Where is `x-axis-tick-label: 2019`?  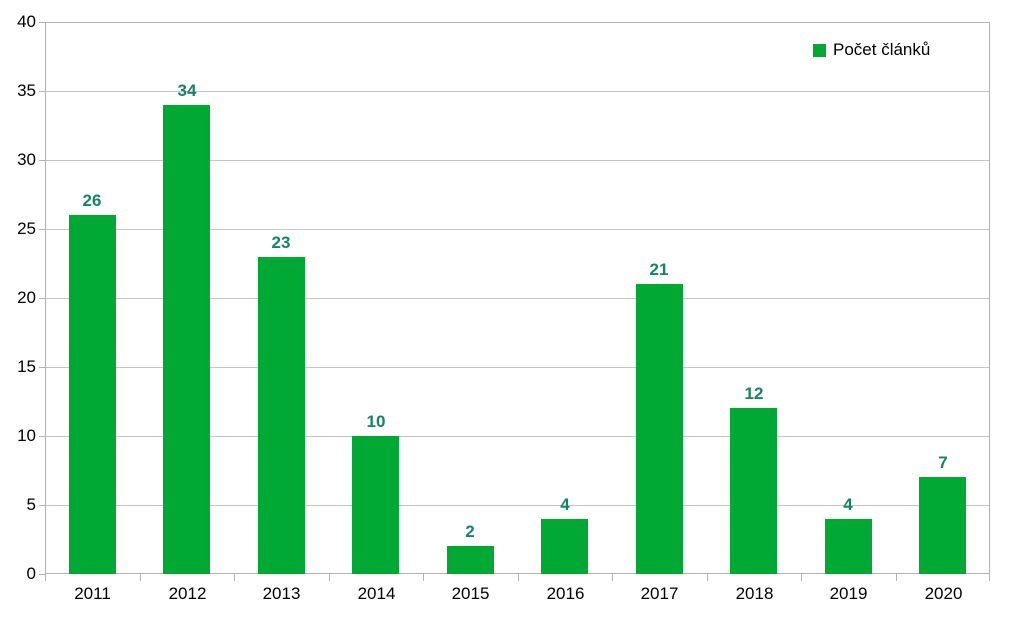
x-axis-tick-label: 2019 is located at coordinates (848, 593).